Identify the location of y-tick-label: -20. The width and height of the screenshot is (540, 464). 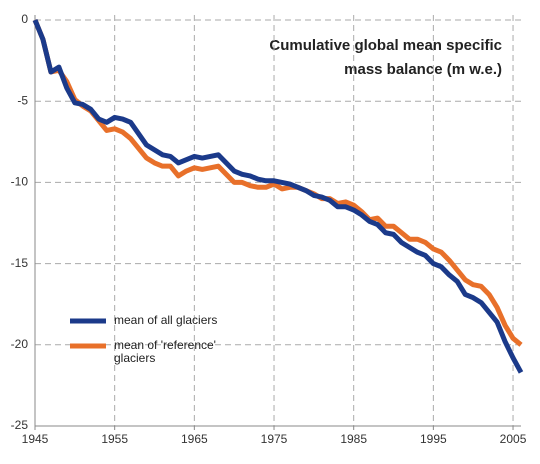
(20, 344).